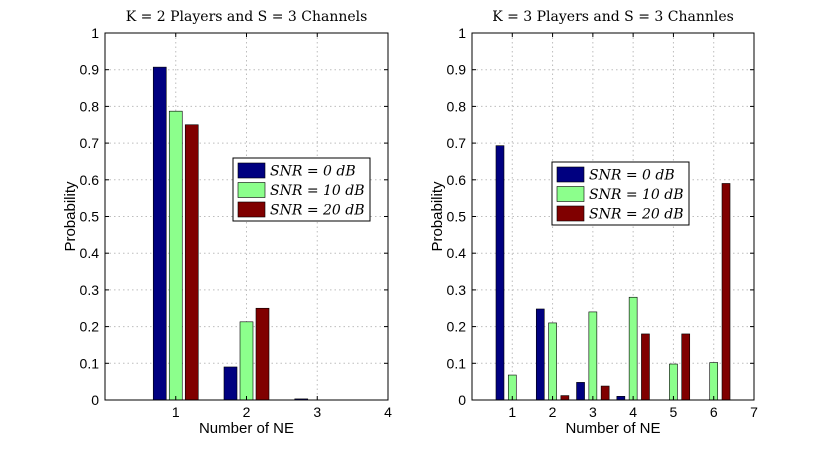 The width and height of the screenshot is (830, 450). Describe the element at coordinates (754, 412) in the screenshot. I see `x-tick-label: 7` at that location.